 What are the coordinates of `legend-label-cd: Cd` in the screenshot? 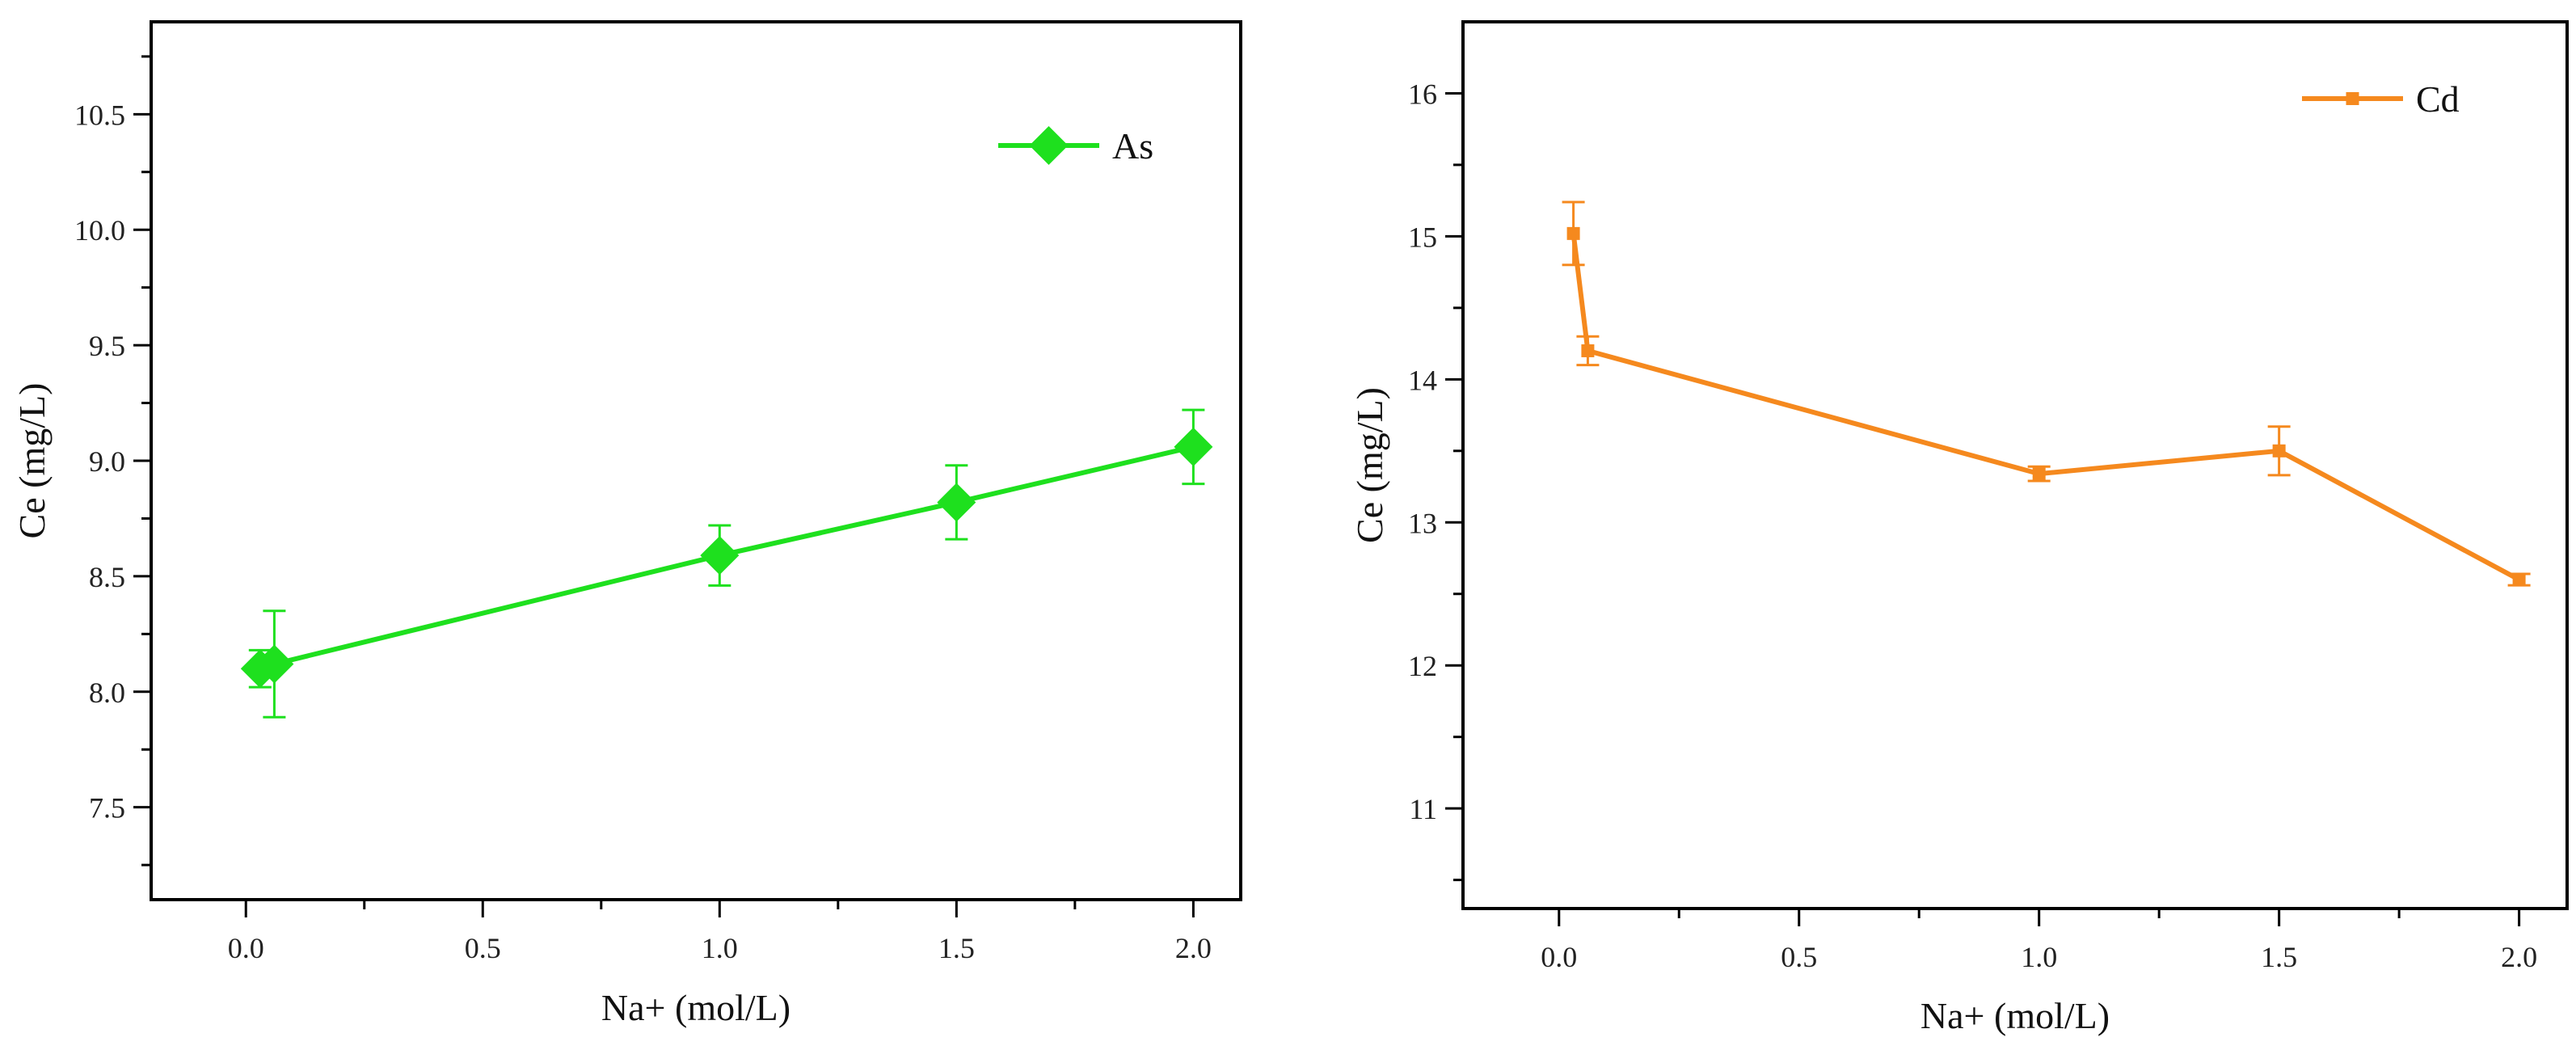 It's located at (2438, 99).